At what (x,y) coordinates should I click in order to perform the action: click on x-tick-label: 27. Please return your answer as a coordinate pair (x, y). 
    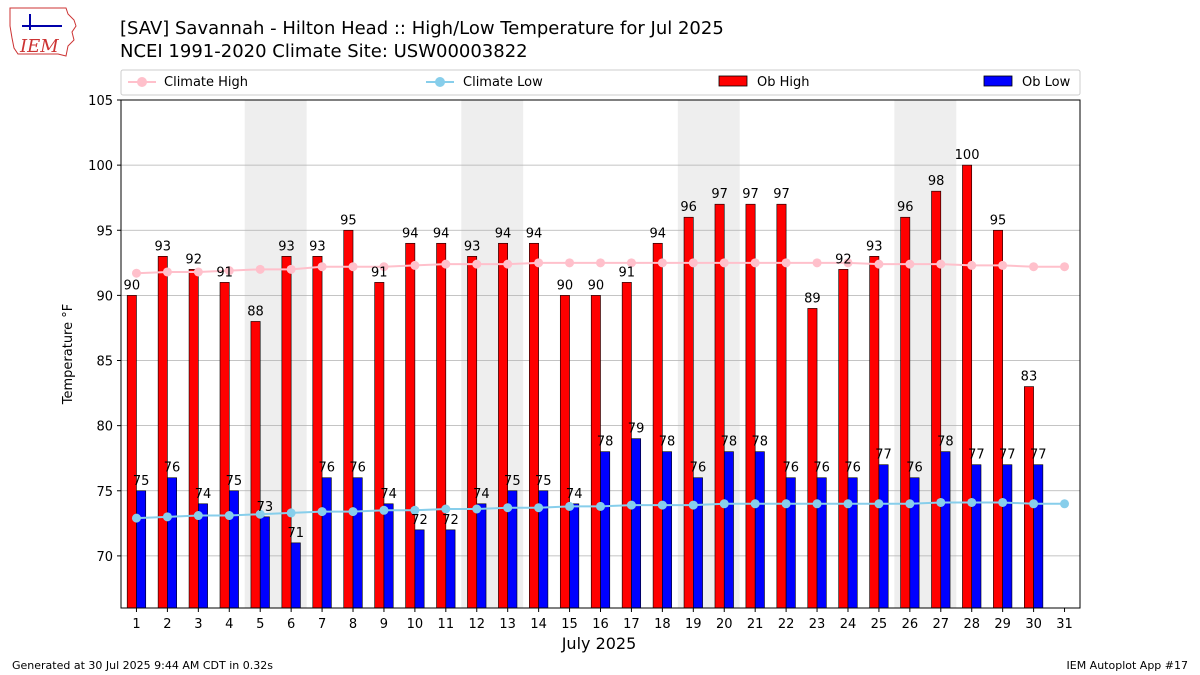
    Looking at the image, I should click on (941, 624).